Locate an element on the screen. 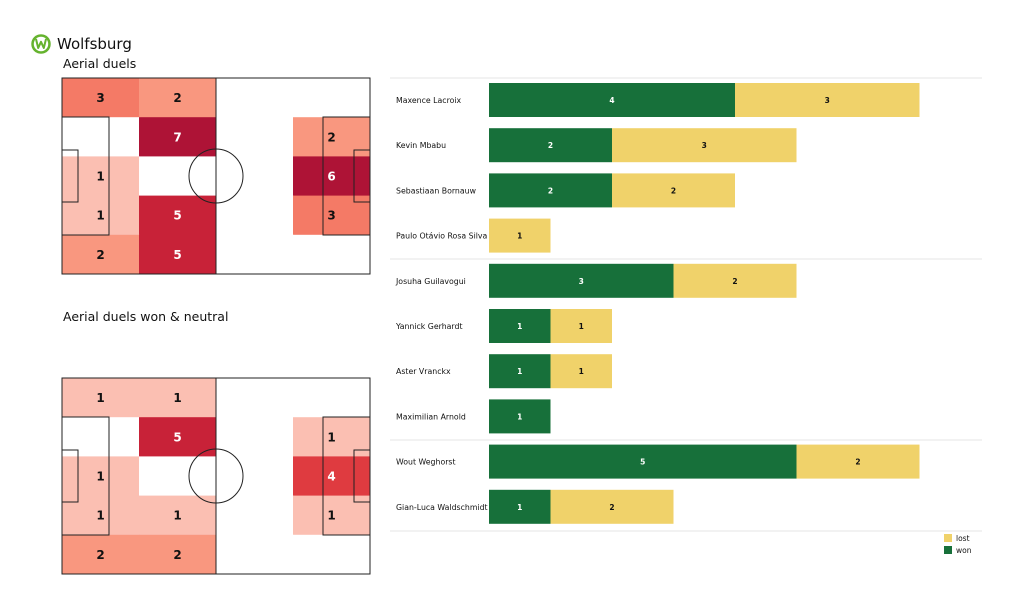  heat-value-0-4-0: 2 is located at coordinates (100, 255).